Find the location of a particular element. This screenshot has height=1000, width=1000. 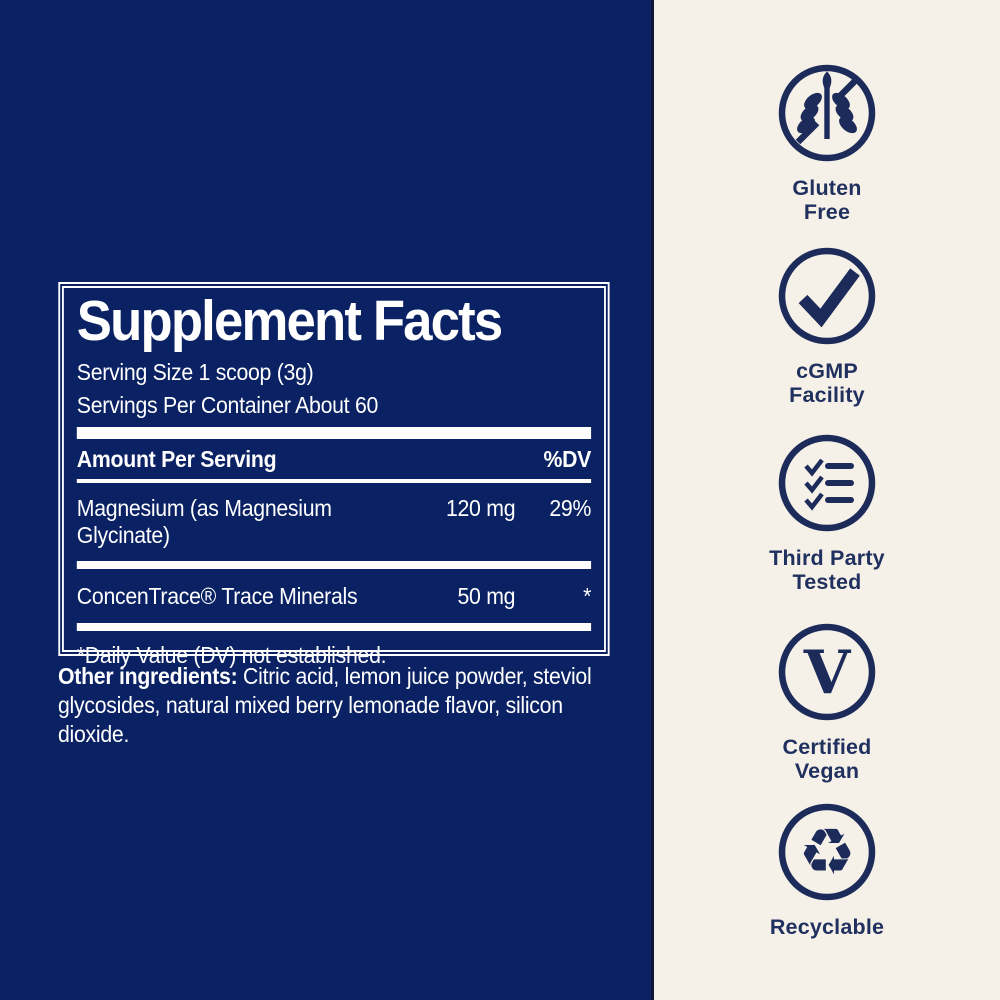

servings-per-container: Servings Per Container About 60 is located at coordinates (227, 404).